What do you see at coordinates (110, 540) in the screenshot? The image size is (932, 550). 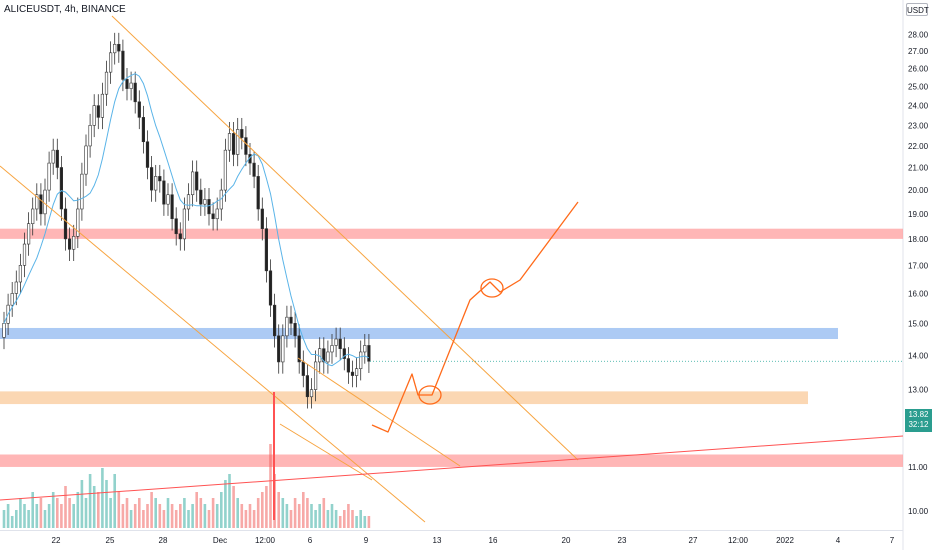 I see `x-tick-label: 25` at bounding box center [110, 540].